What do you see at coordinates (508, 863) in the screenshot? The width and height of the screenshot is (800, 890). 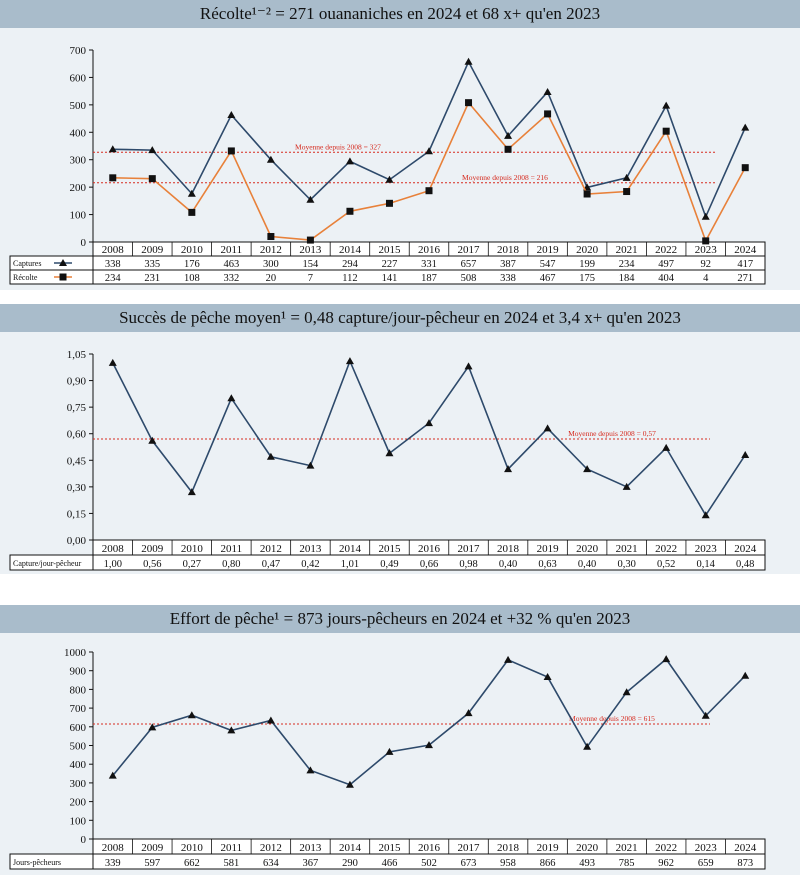 I see `data-label: 958` at bounding box center [508, 863].